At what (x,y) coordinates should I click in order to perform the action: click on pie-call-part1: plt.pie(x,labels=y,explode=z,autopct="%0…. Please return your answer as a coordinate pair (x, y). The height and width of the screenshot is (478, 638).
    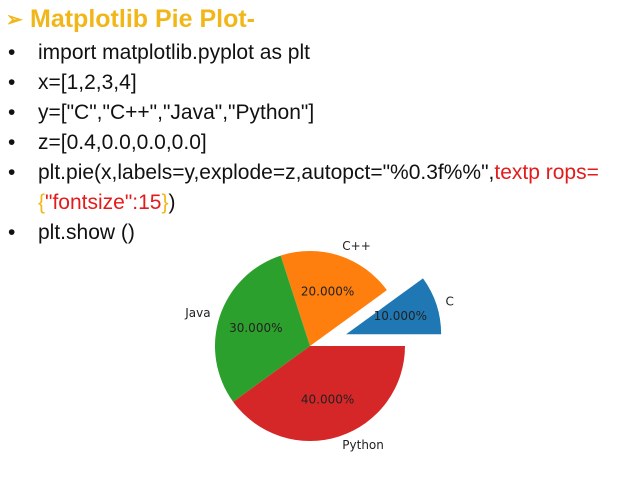
    Looking at the image, I should click on (266, 172).